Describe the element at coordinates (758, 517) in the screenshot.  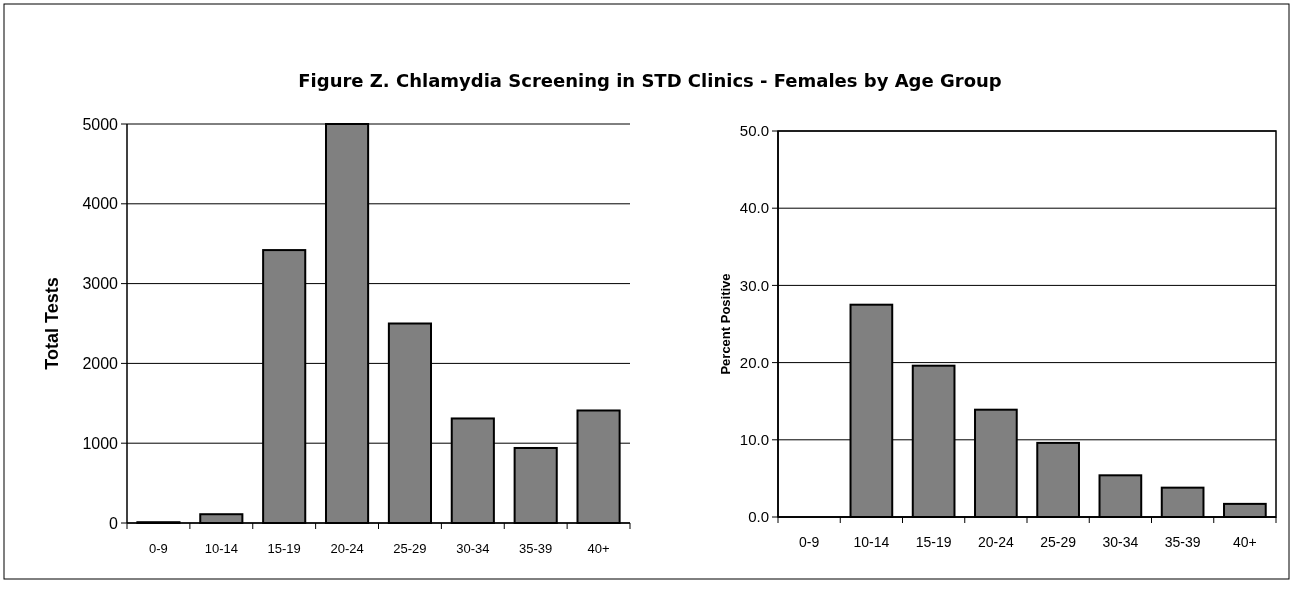
I see `y-tick-label: 0.0` at that location.